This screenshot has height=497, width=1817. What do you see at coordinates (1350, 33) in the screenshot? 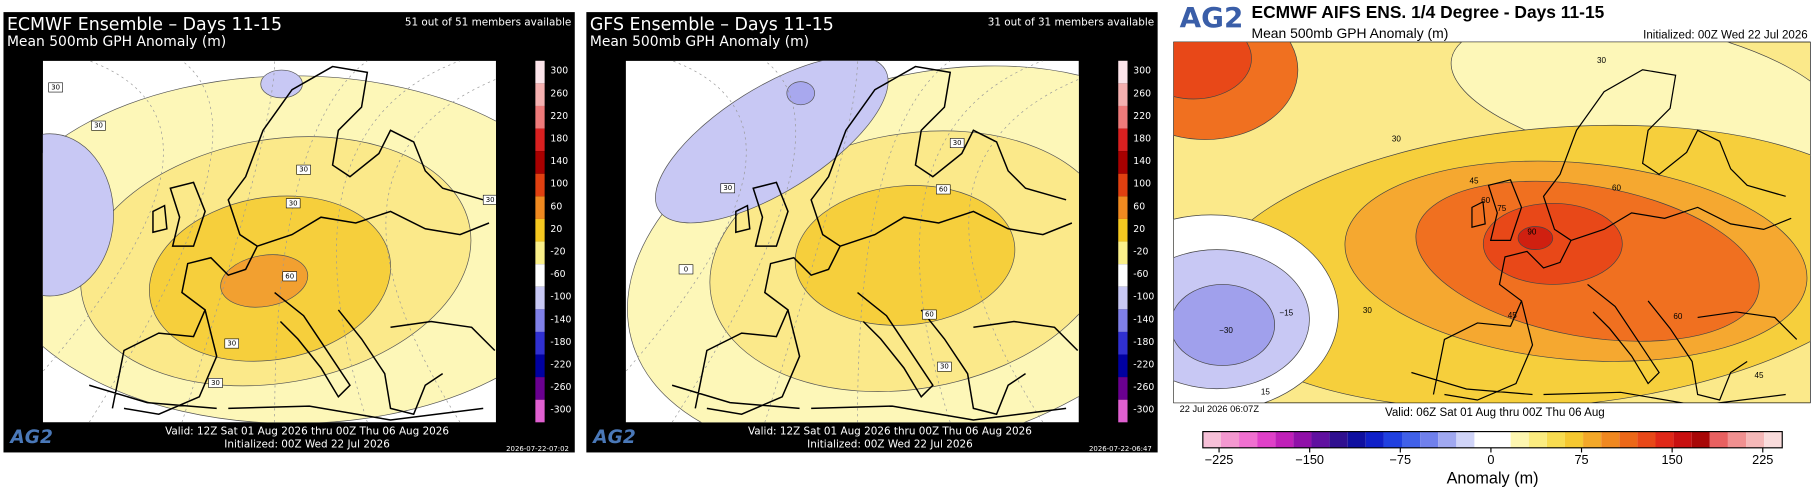
I see `panel-subtitle: Mean 500mb GPH Anomaly (m)` at bounding box center [1350, 33].